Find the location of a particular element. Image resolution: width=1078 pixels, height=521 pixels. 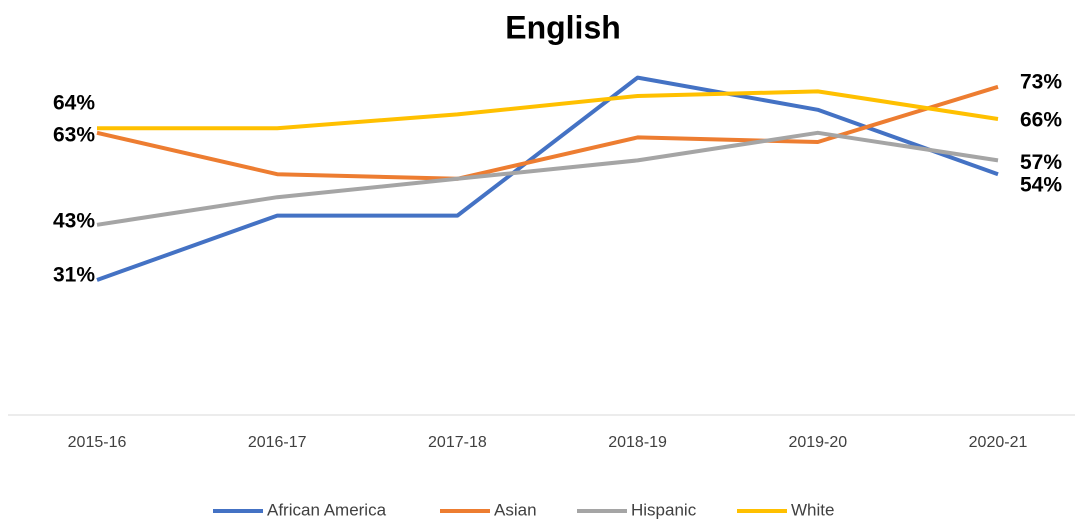

x-tick-label: 2017-18 is located at coordinates (457, 442).